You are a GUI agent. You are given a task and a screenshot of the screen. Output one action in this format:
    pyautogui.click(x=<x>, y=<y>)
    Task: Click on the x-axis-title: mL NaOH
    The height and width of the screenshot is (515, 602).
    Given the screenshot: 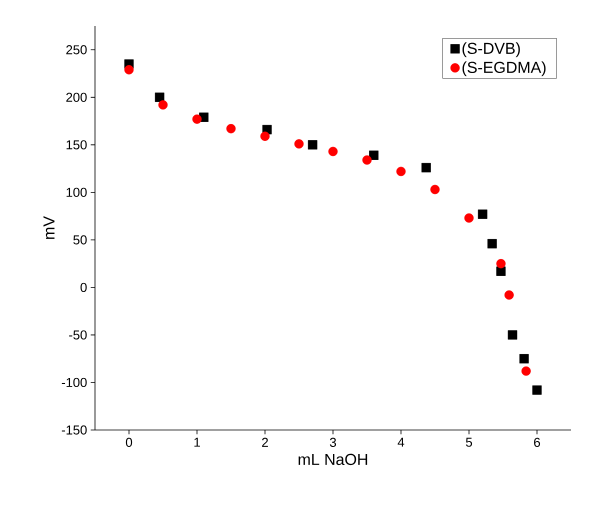 What is the action you would take?
    pyautogui.click(x=333, y=460)
    